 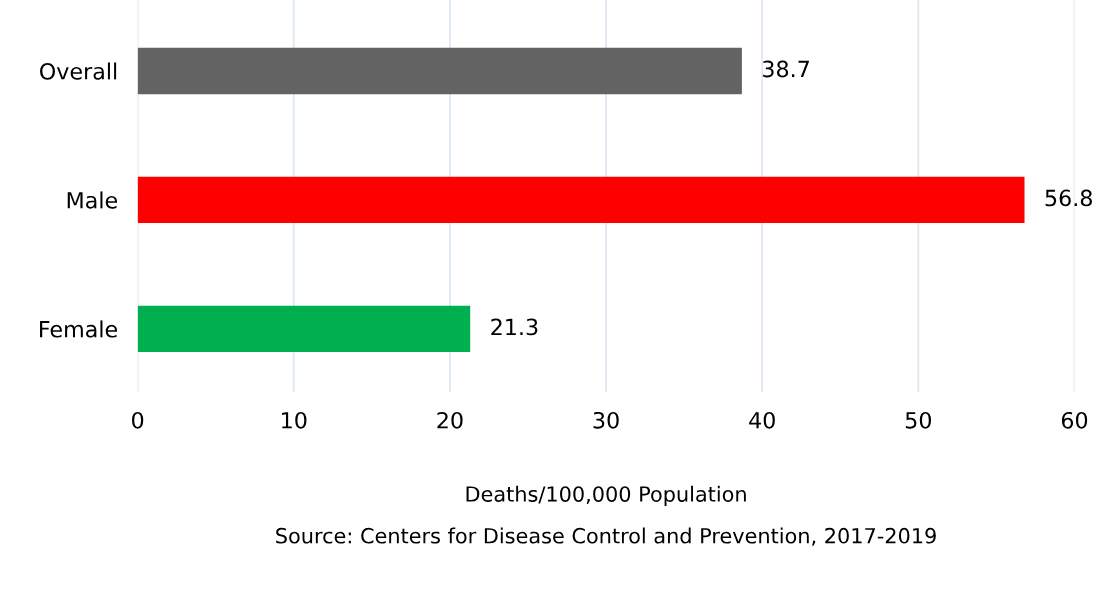 I want to click on x-tick-label: 30, so click(x=606, y=420).